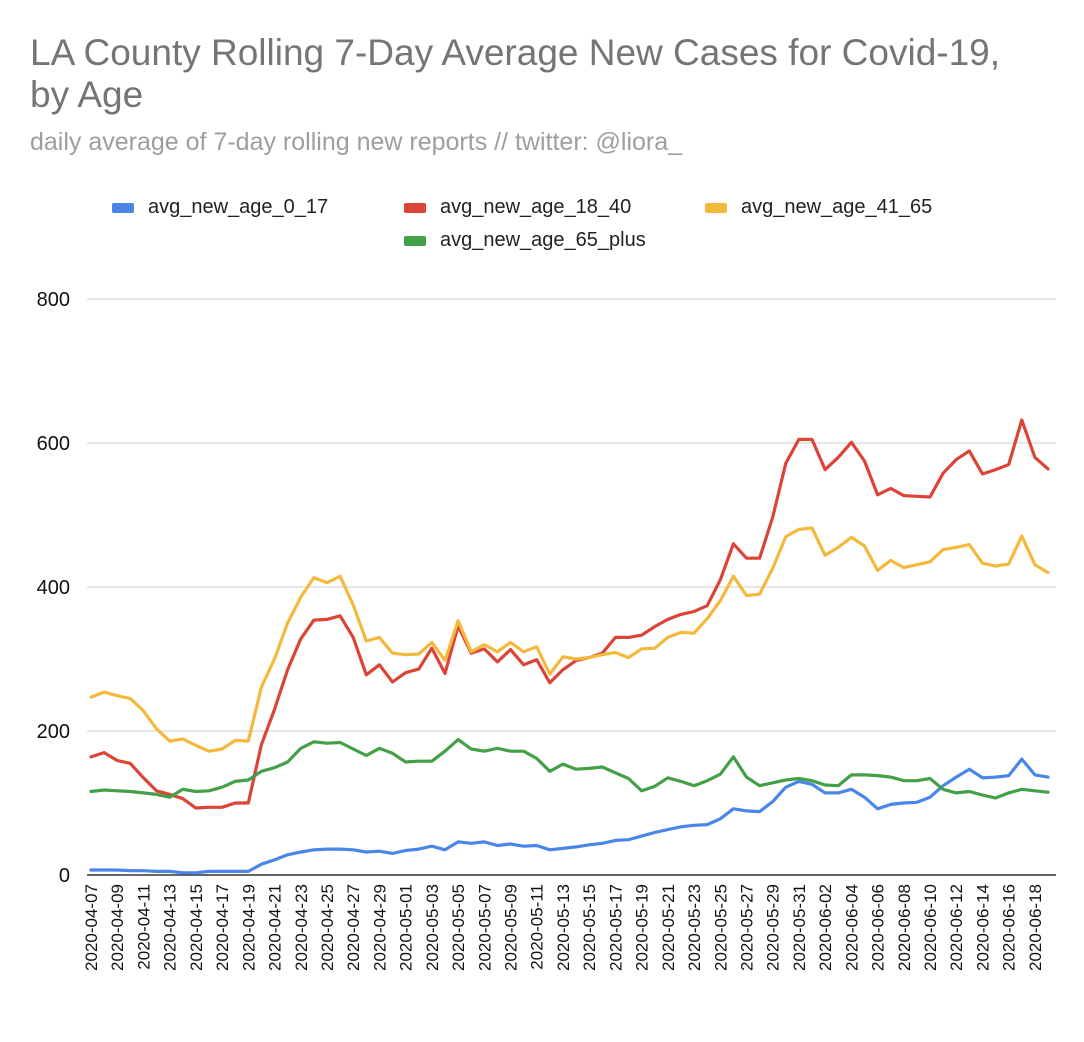 The image size is (1084, 1042). Describe the element at coordinates (432, 927) in the screenshot. I see `x-tick-label: 2020-05-03` at that location.